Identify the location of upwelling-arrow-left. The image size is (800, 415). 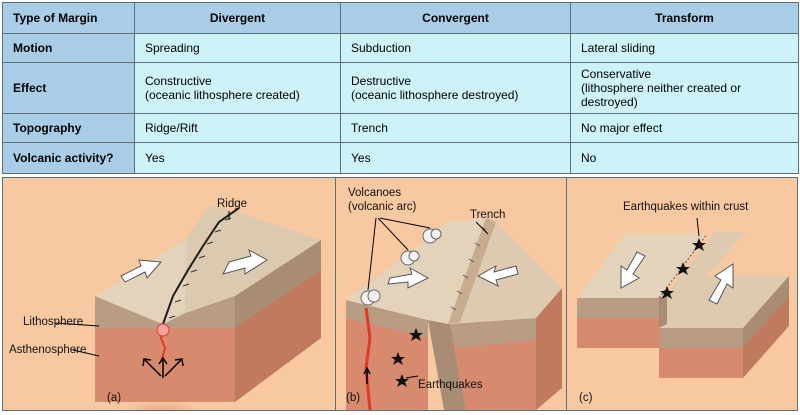
(152, 367).